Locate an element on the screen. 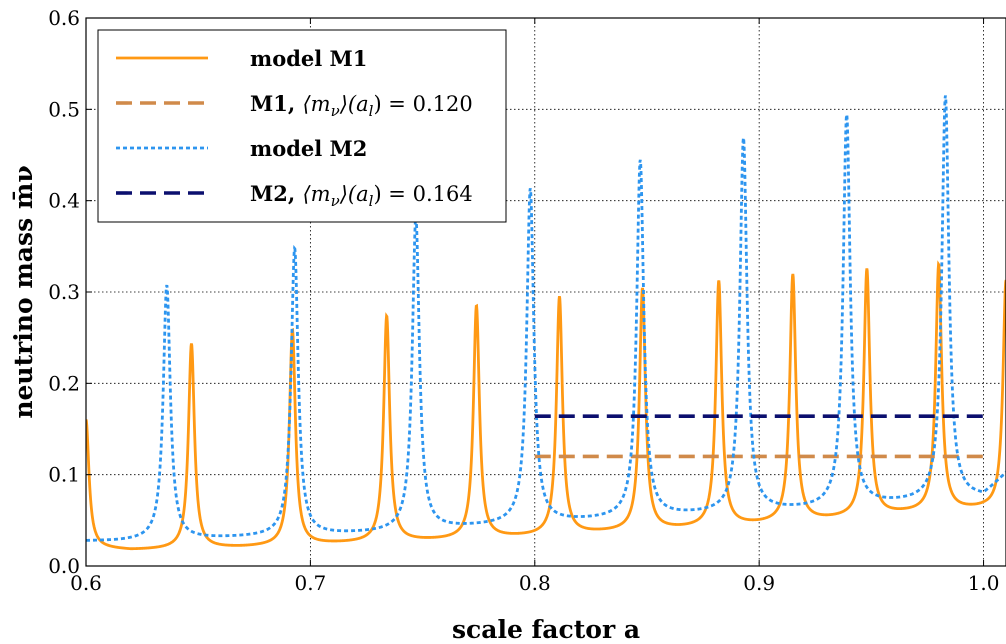 The height and width of the screenshot is (644, 1006). legend-box is located at coordinates (302, 126).